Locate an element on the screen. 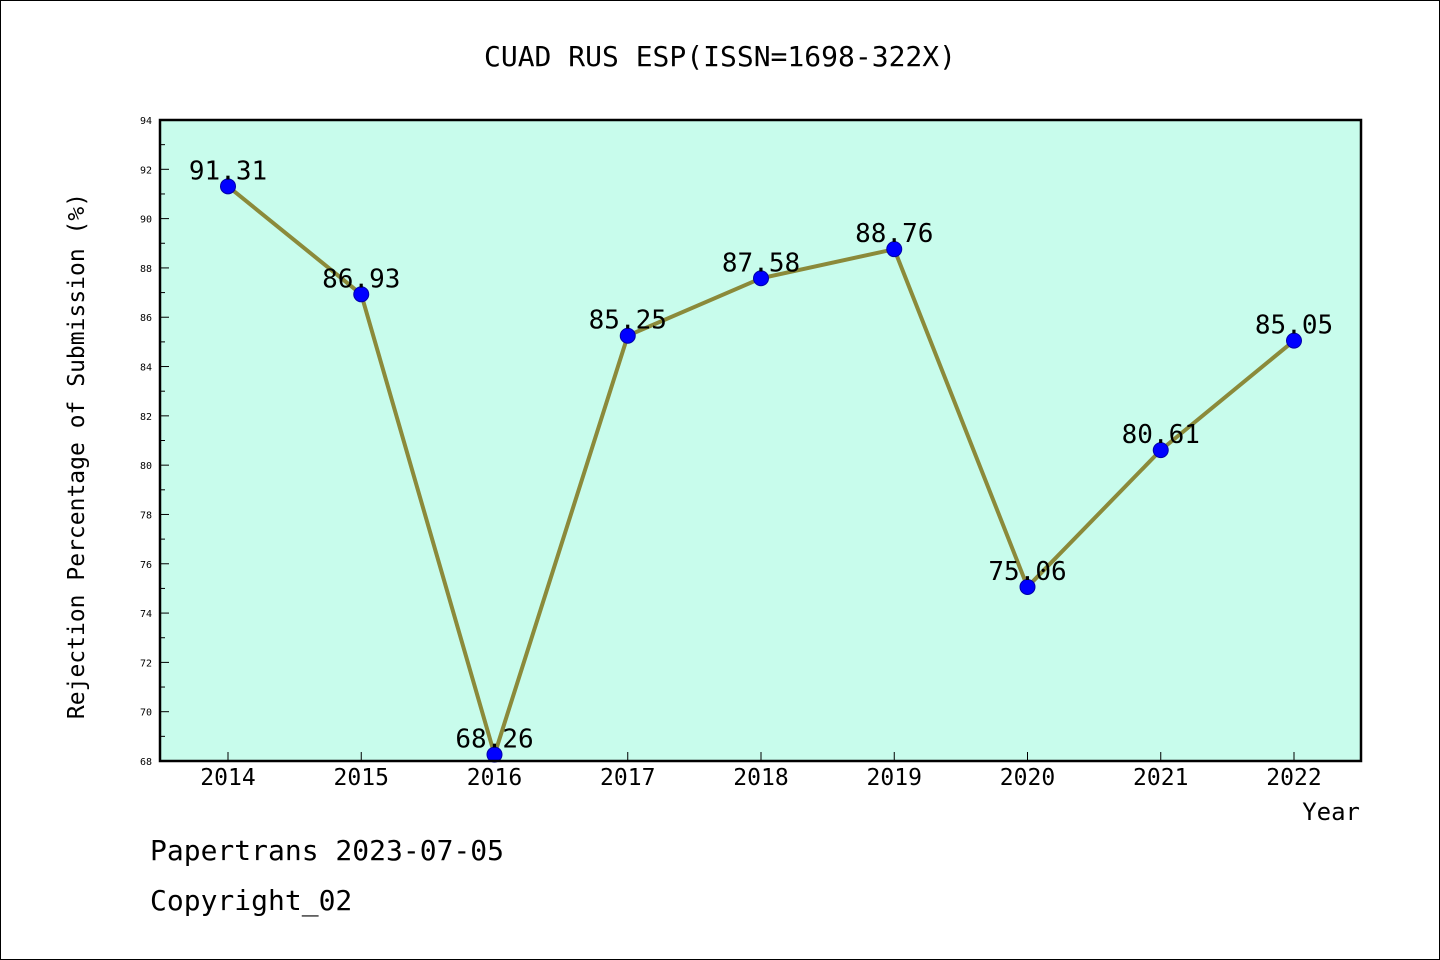 The height and width of the screenshot is (960, 1440). x-tick-label: 2016 is located at coordinates (494, 778).